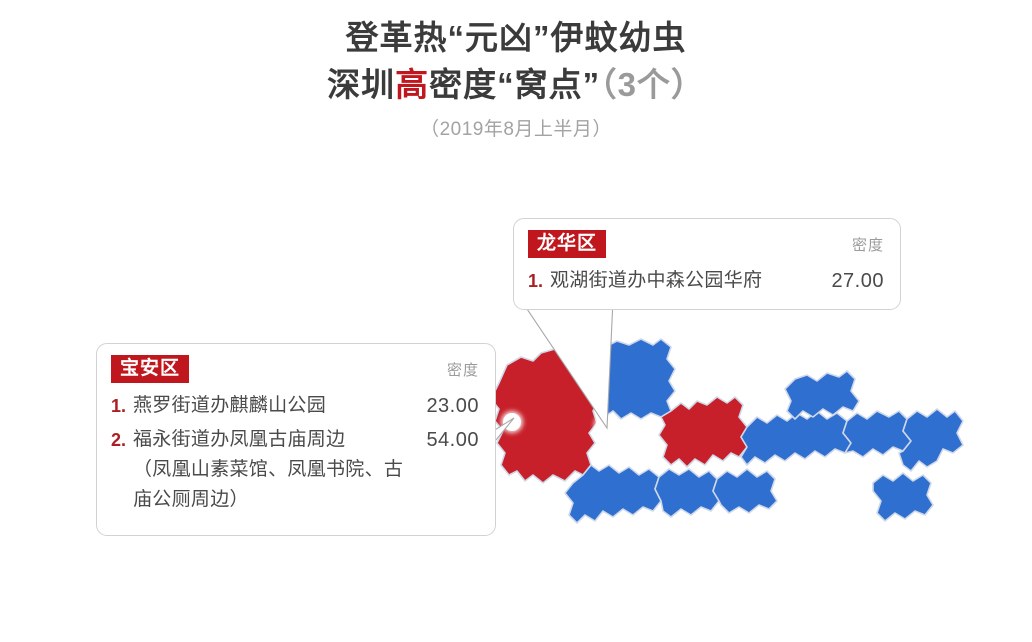 This screenshot has height=642, width=1032. What do you see at coordinates (230, 405) in the screenshot?
I see `list-item-name: 燕罗街道办麒麟山公园` at bounding box center [230, 405].